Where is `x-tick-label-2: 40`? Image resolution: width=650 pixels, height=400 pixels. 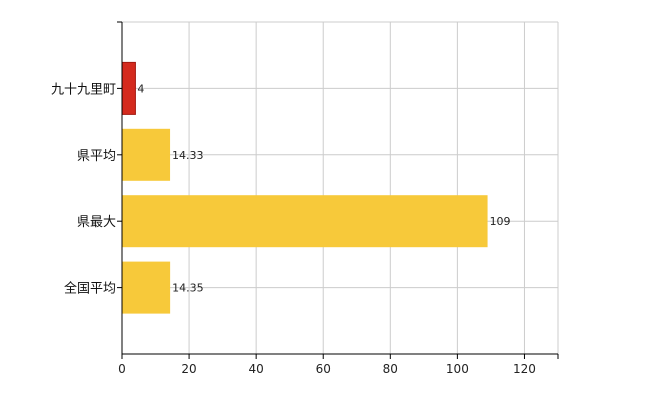
x-tick-label-2: 40 is located at coordinates (256, 369).